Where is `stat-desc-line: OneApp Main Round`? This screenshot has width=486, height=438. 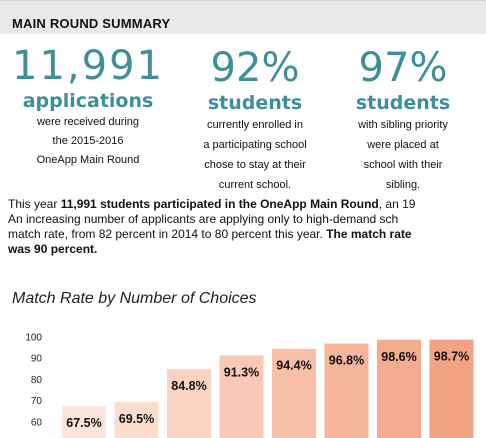 stat-desc-line: OneApp Main Round is located at coordinates (88, 160).